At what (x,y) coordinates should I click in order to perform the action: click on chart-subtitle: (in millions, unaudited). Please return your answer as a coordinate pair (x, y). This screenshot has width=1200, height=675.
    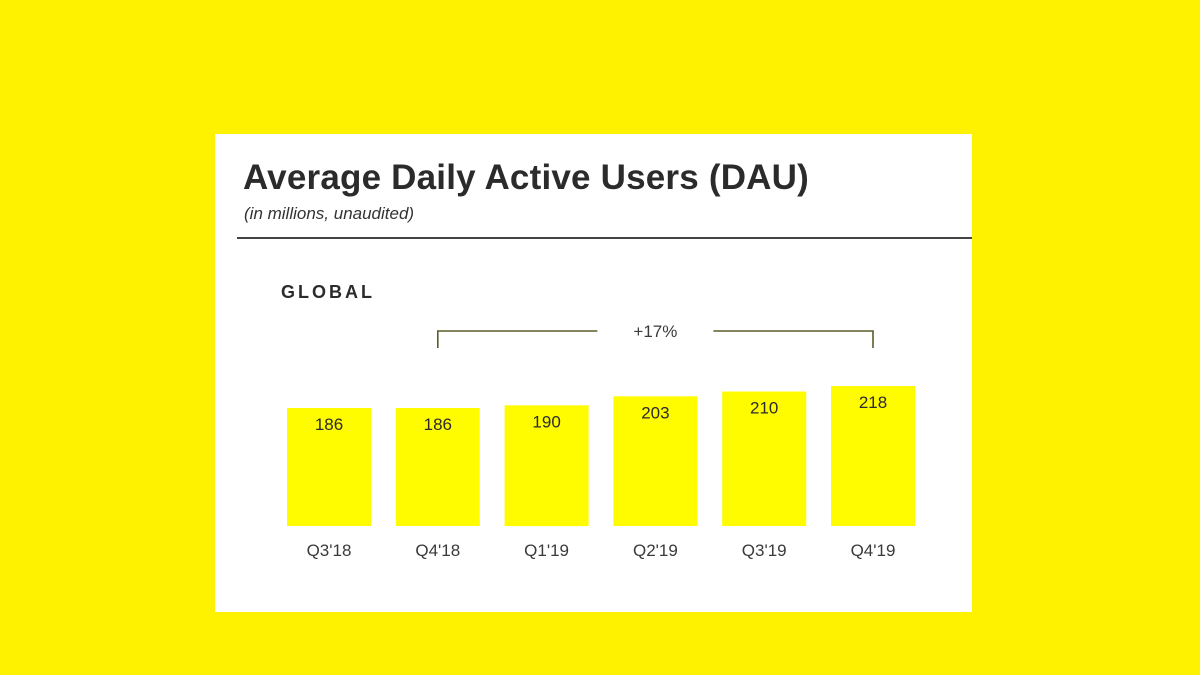
    Looking at the image, I should click on (329, 213).